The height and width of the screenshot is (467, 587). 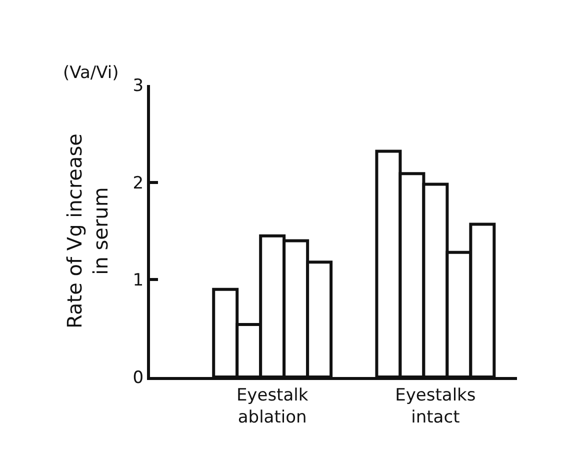 I want to click on x-tick-label: Eyestalk ablation, so click(x=272, y=406).